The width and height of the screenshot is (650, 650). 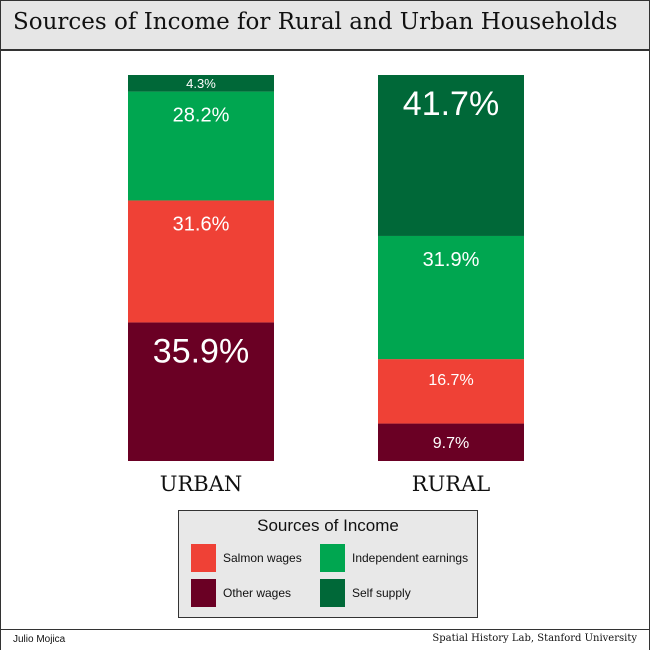 I want to click on category-label-rural: RURAL, so click(x=451, y=484).